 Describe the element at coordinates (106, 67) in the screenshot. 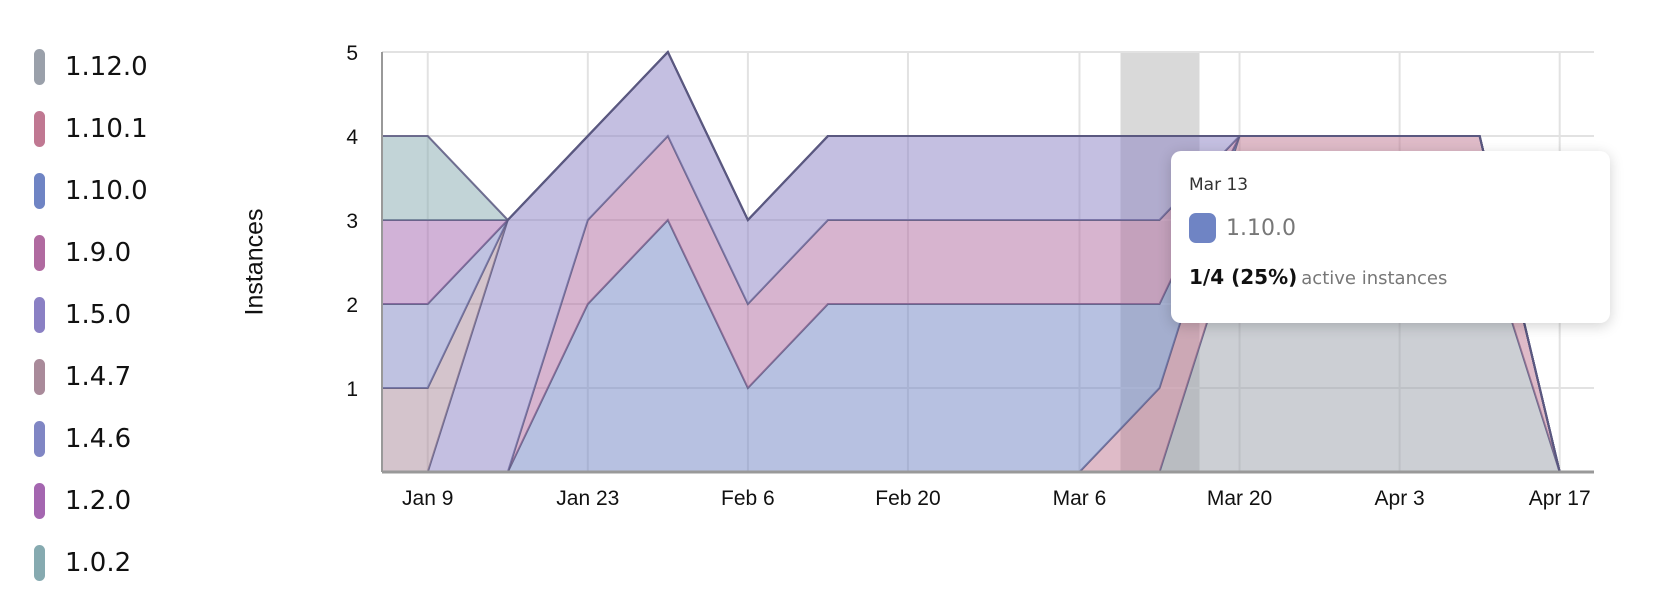

I see `legend-label: 1.12.0` at that location.